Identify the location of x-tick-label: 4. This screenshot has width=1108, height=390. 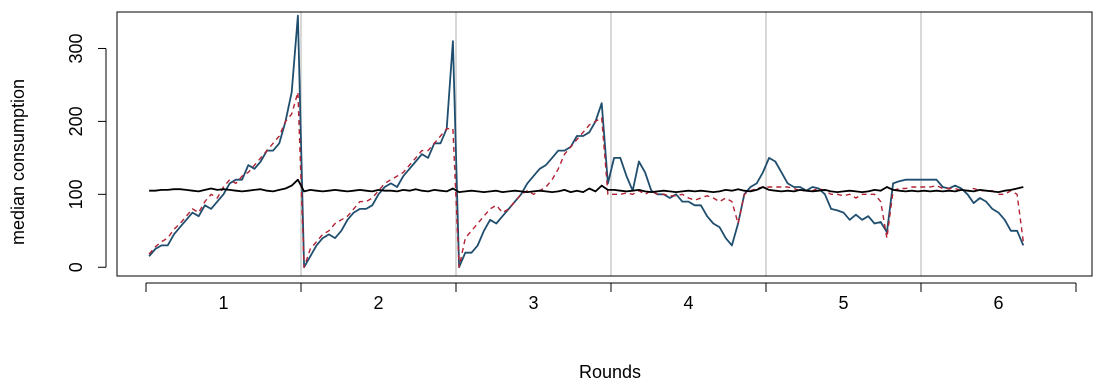
(688, 303).